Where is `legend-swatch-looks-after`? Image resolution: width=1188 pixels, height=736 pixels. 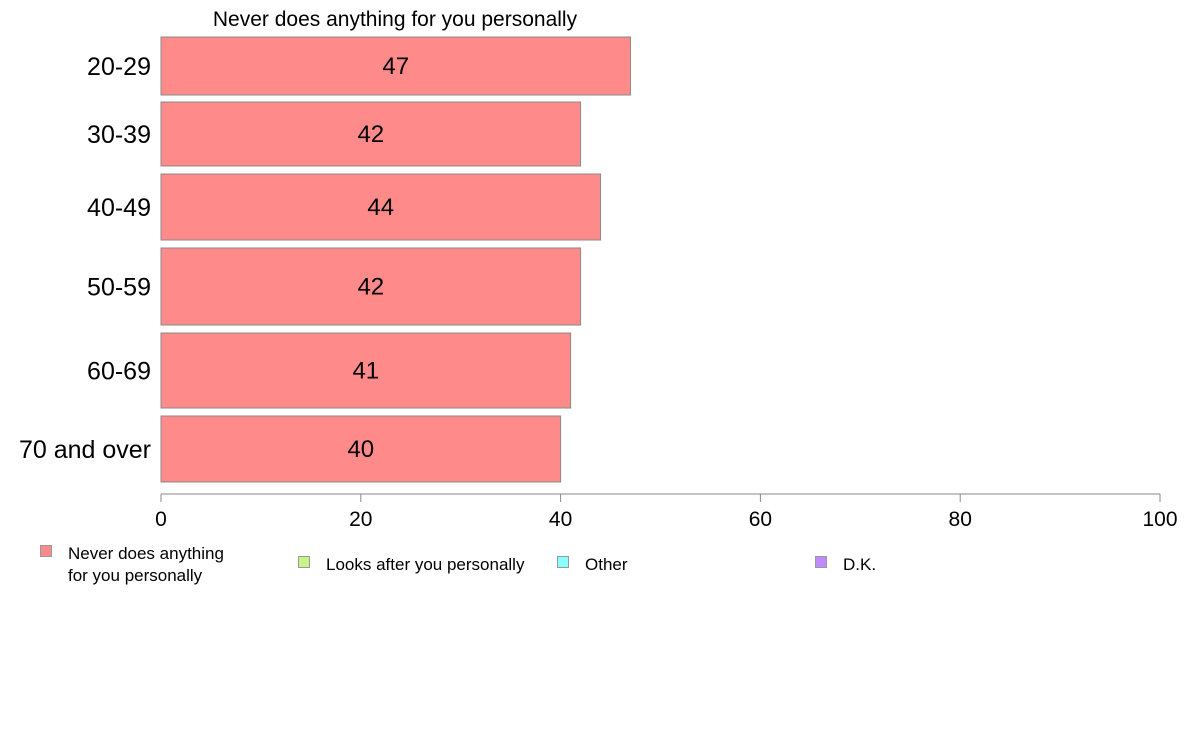 legend-swatch-looks-after is located at coordinates (304, 562).